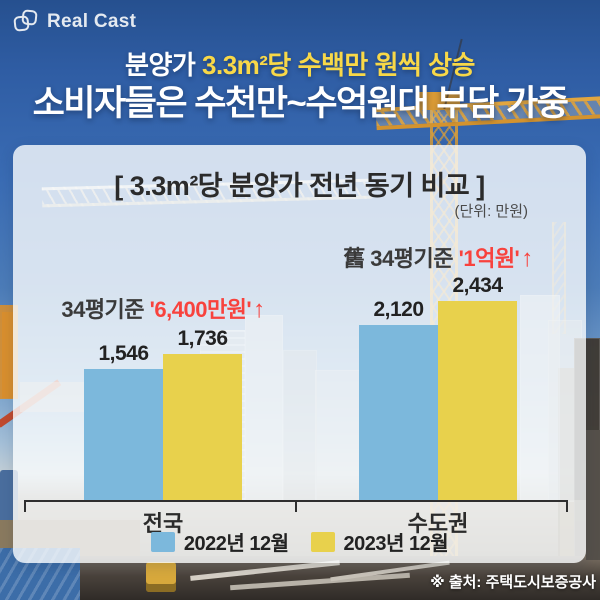 This screenshot has height=600, width=600. Describe the element at coordinates (513, 582) in the screenshot. I see `source-note: ※ 출처: 주택도시보증공사` at that location.